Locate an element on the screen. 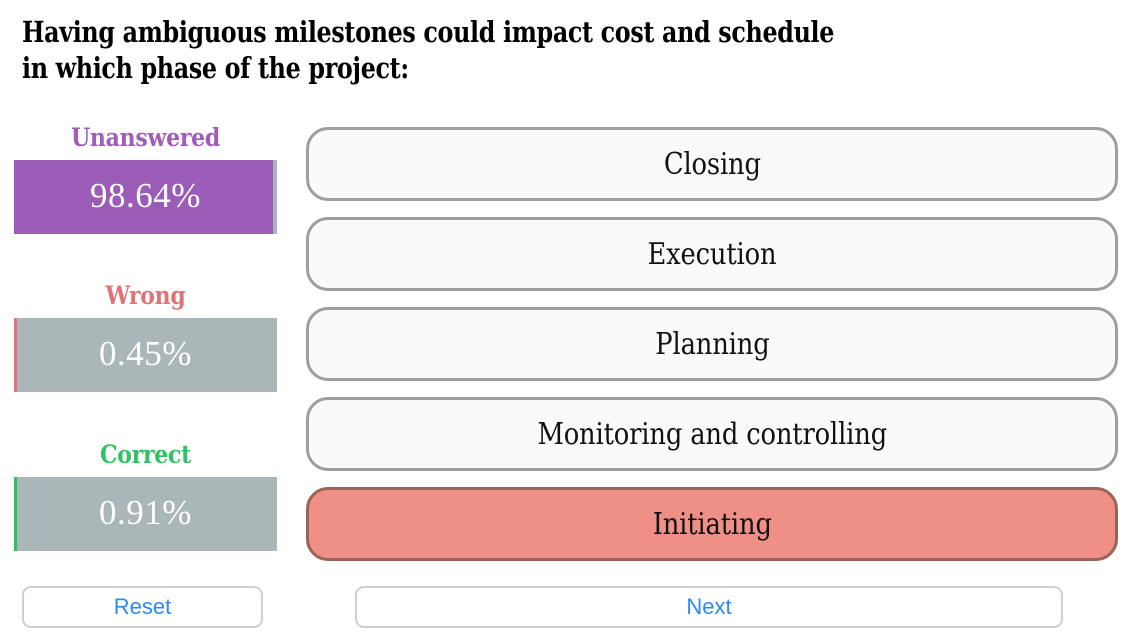 This screenshot has width=1136, height=640. stat-wrong-value: 0.45% is located at coordinates (145, 353).